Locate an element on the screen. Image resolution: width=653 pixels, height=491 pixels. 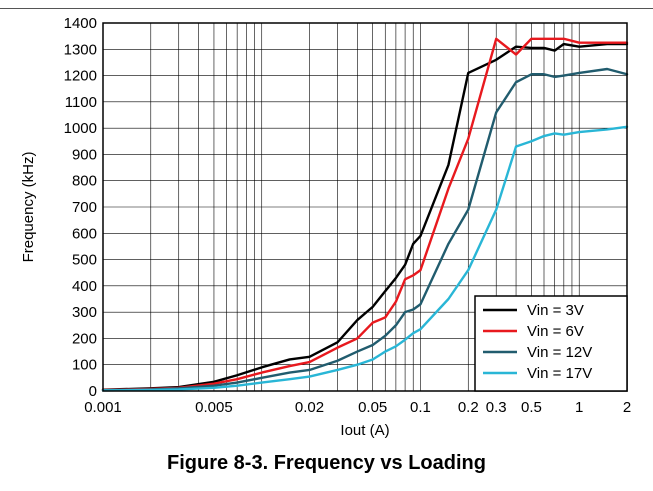
legend-label: Vin = 6V is located at coordinates (555, 331).